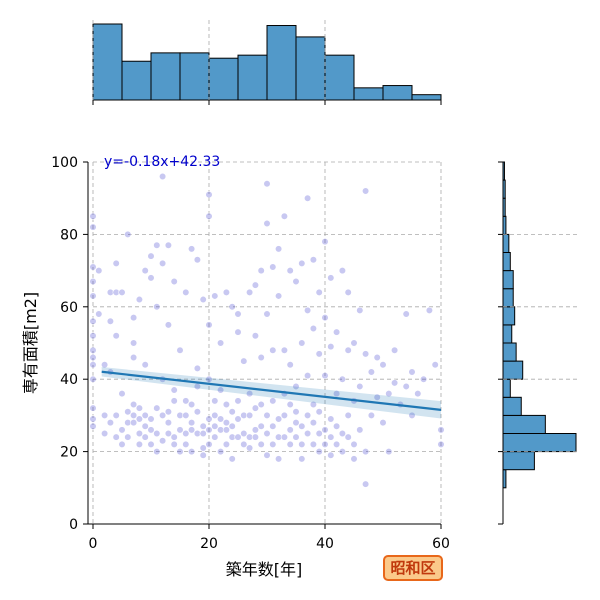 Image resolution: width=600 pixels, height=600 pixels. What do you see at coordinates (69, 308) in the screenshot?
I see `y-tick-label: 60` at bounding box center [69, 308].